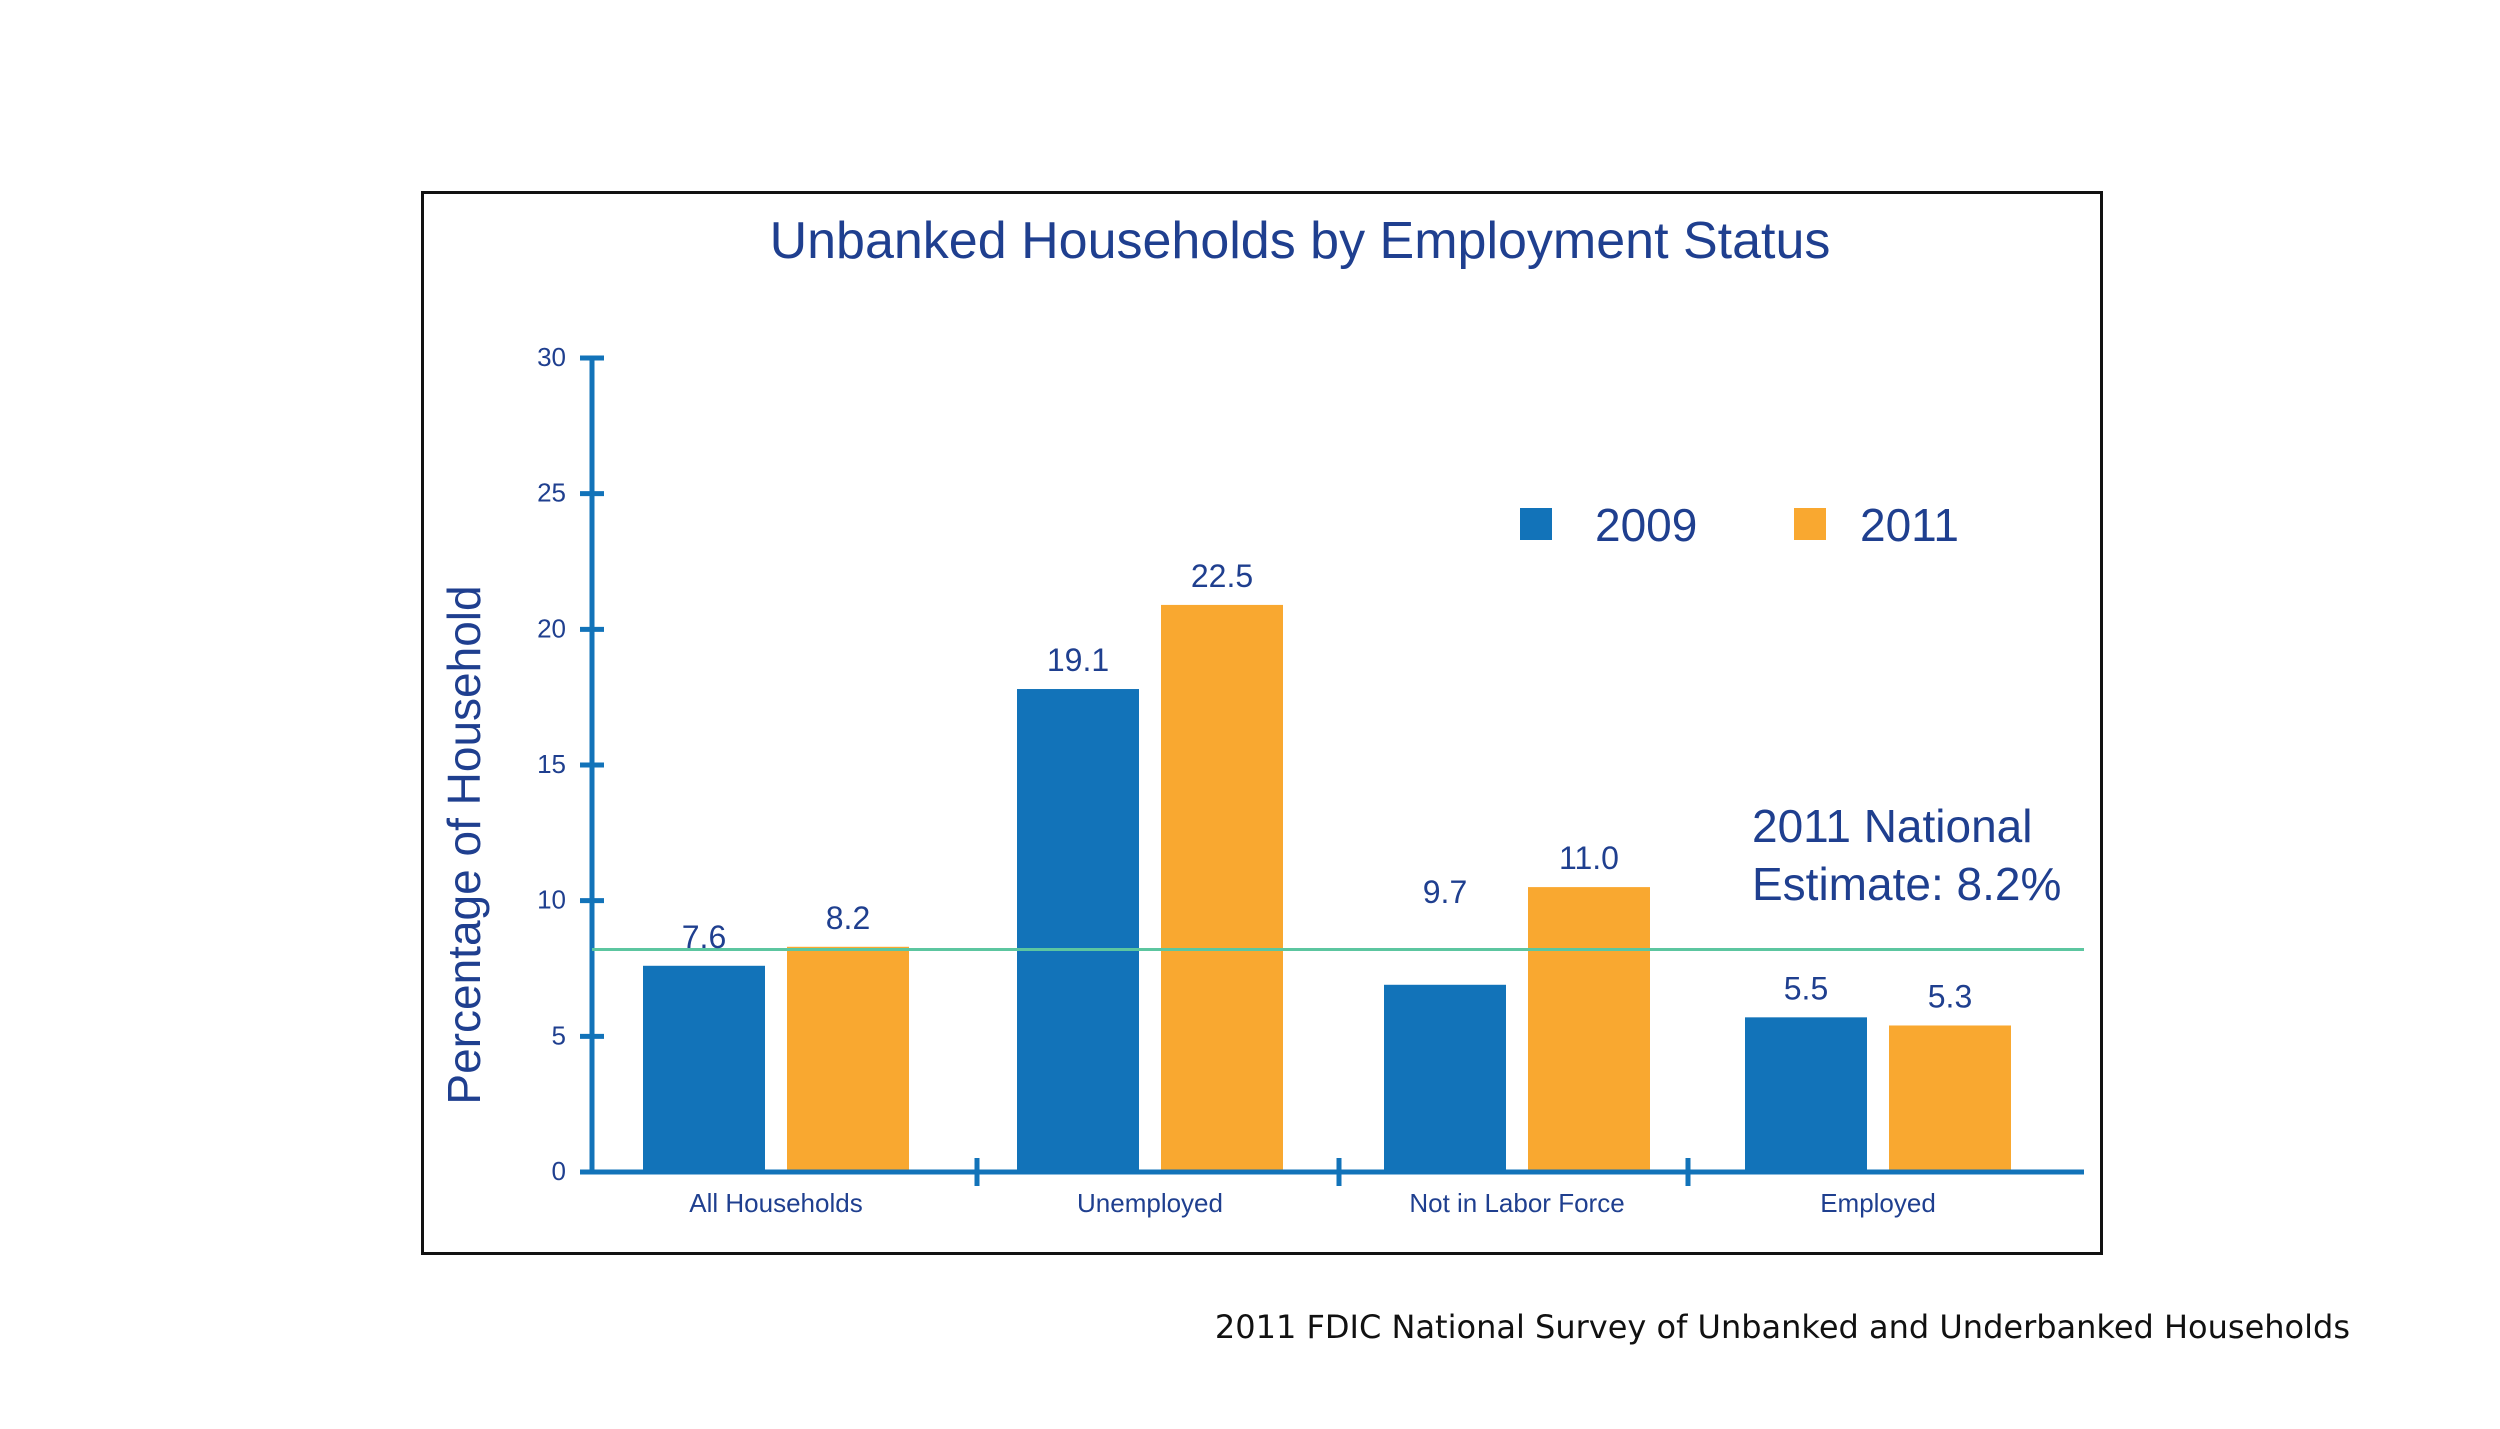 Image resolution: width=2500 pixels, height=1429 pixels. I want to click on value-label-not-in-labor-force-2011: 11.0, so click(1589, 858).